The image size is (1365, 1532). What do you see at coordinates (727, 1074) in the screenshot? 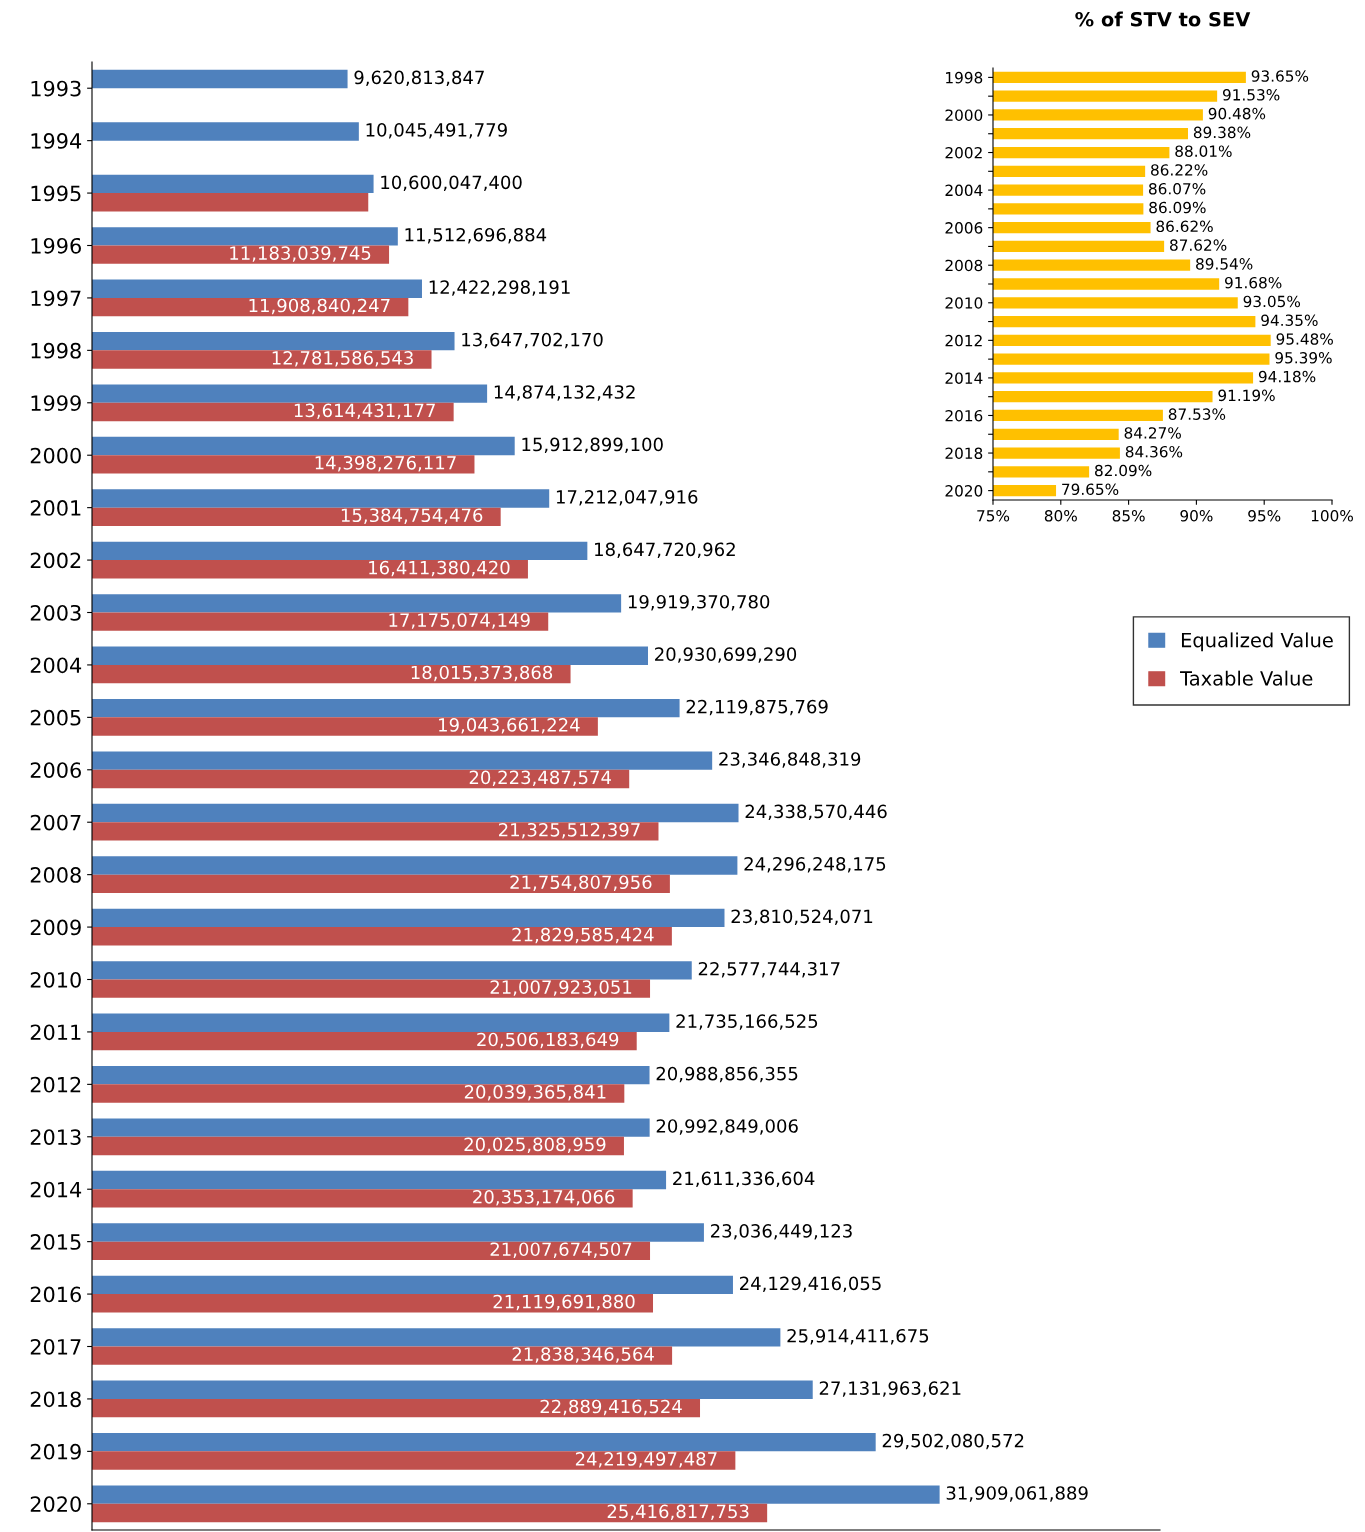
I see `data-label: 20,988,856,355` at bounding box center [727, 1074].